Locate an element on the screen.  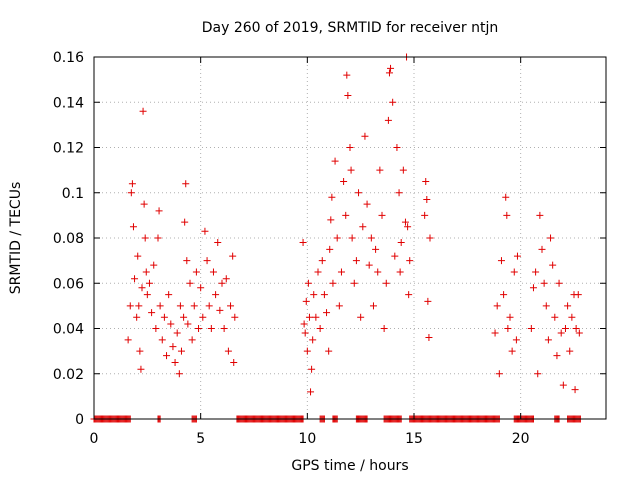
y-tick-label: 0.06 is located at coordinates (68, 284).